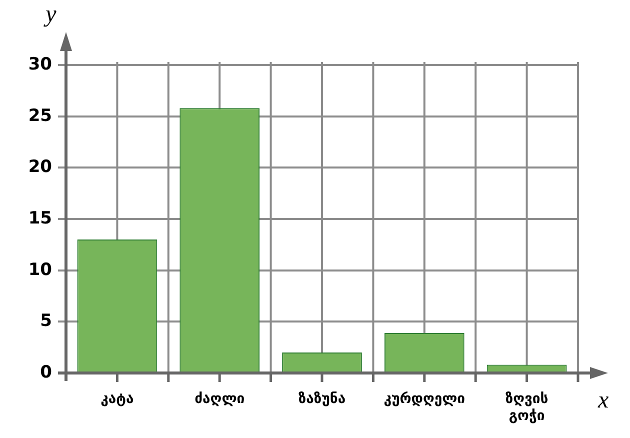 Image resolution: width=630 pixels, height=438 pixels. Describe the element at coordinates (40, 116) in the screenshot. I see `y-tick-label: 25` at that location.